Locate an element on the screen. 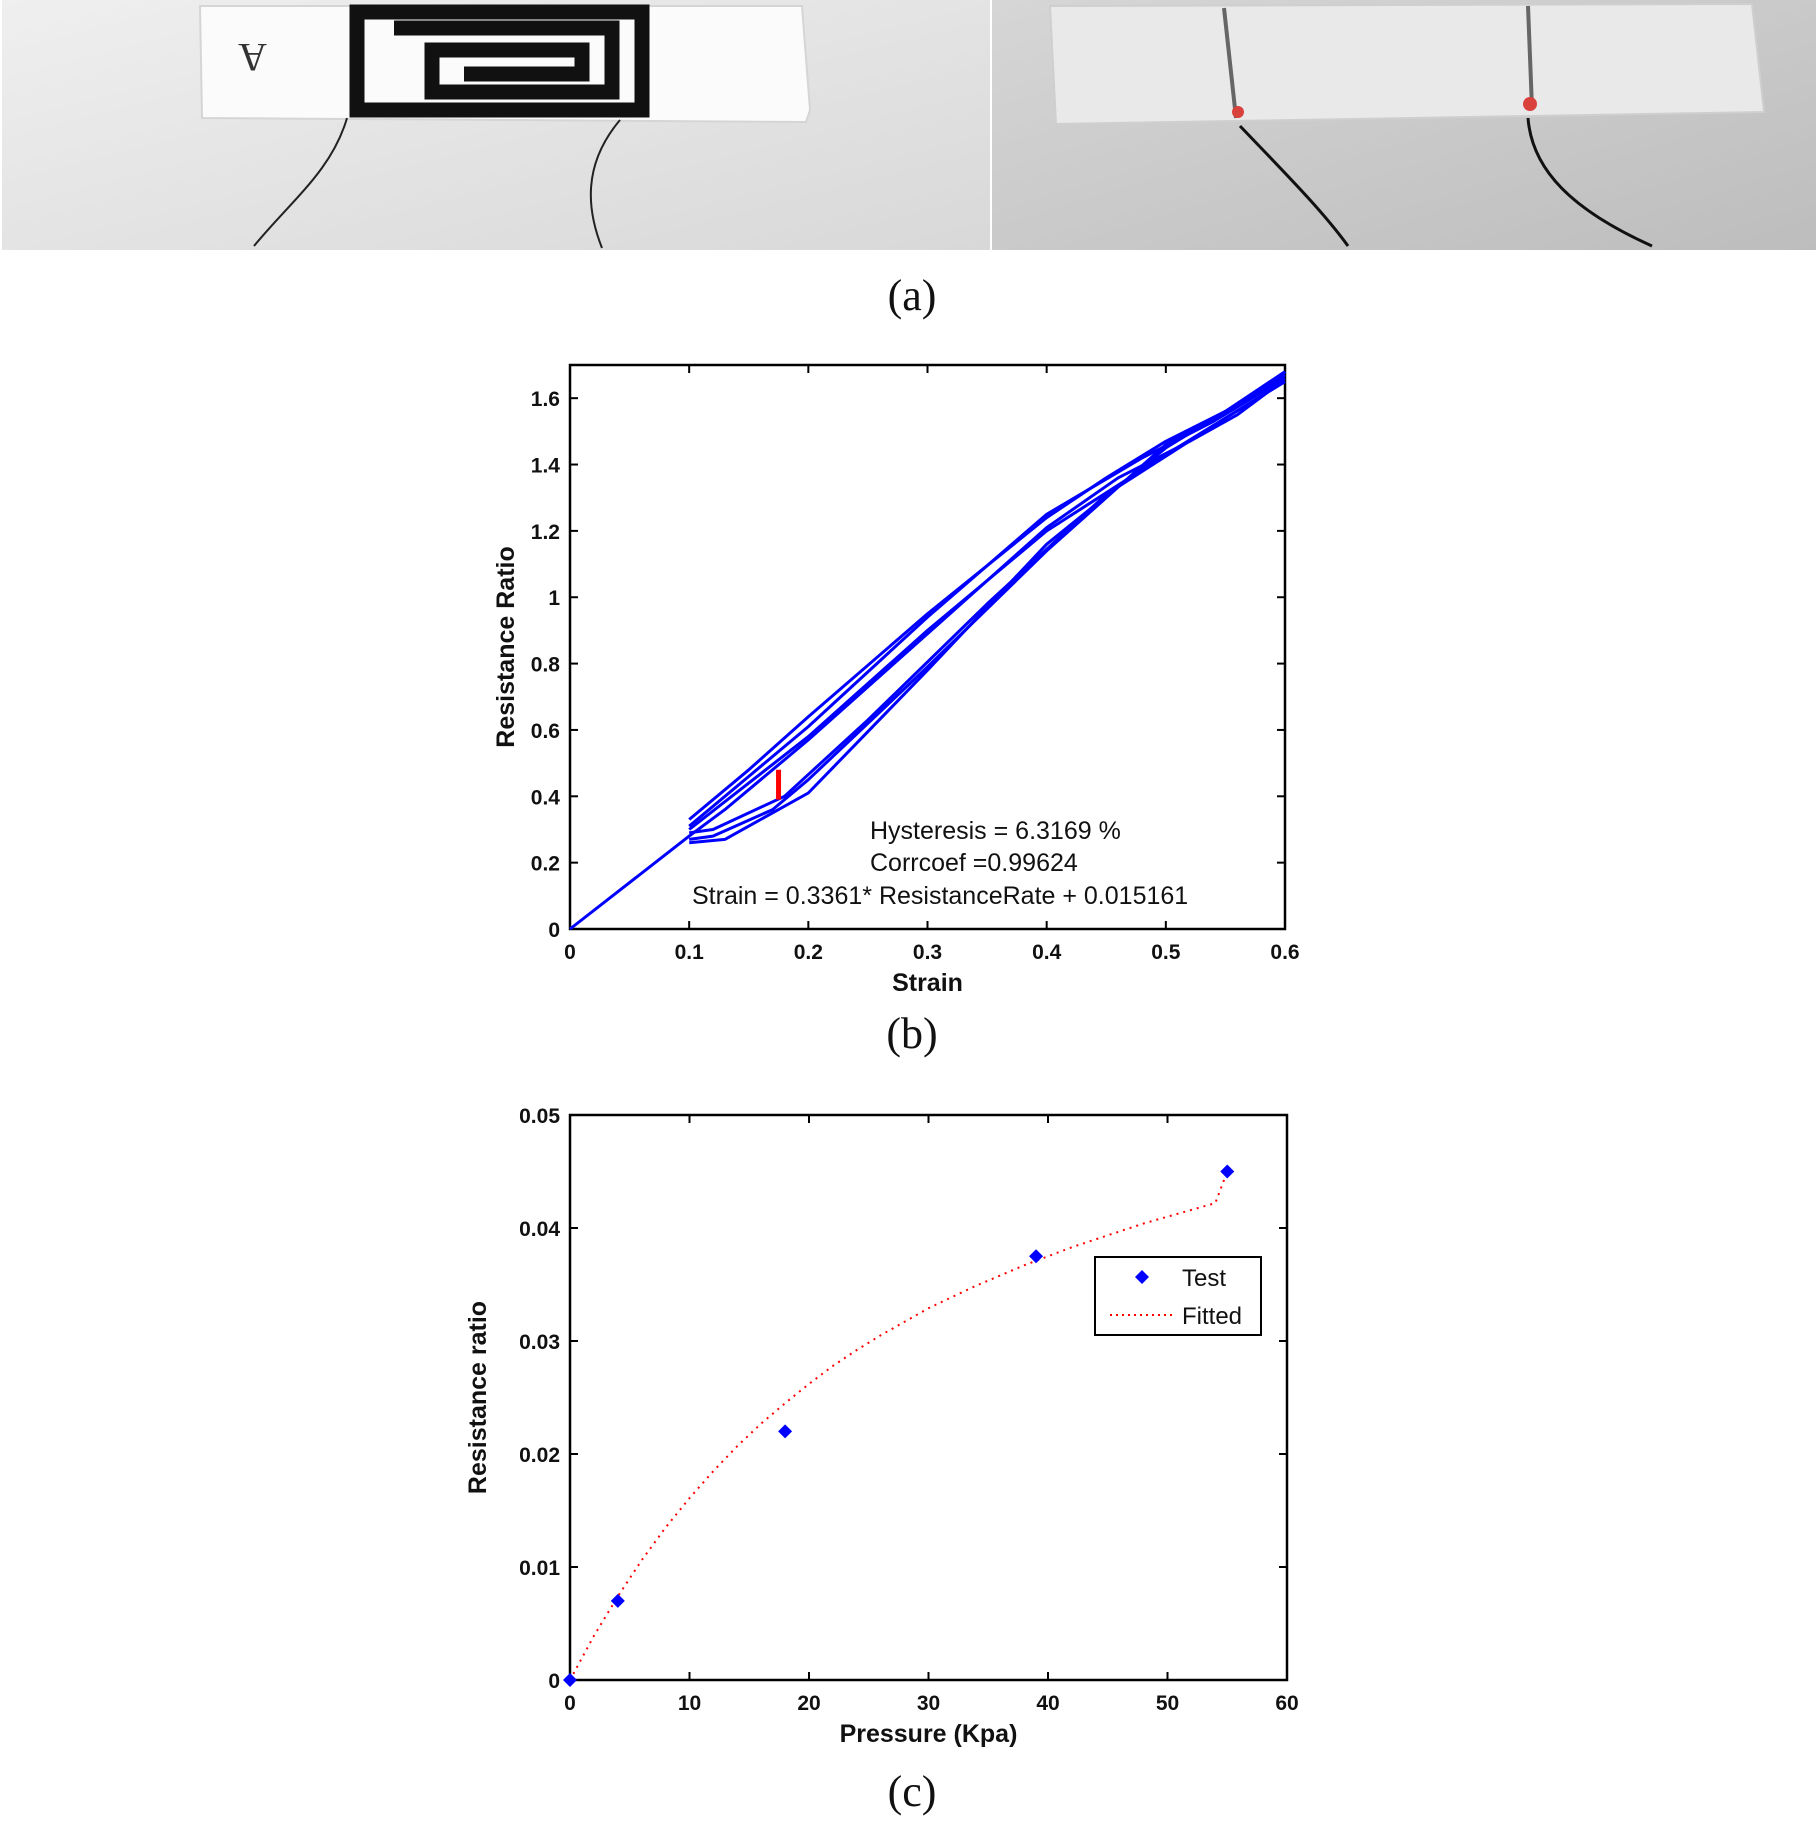  legend-test-marker is located at coordinates (1142, 1277).